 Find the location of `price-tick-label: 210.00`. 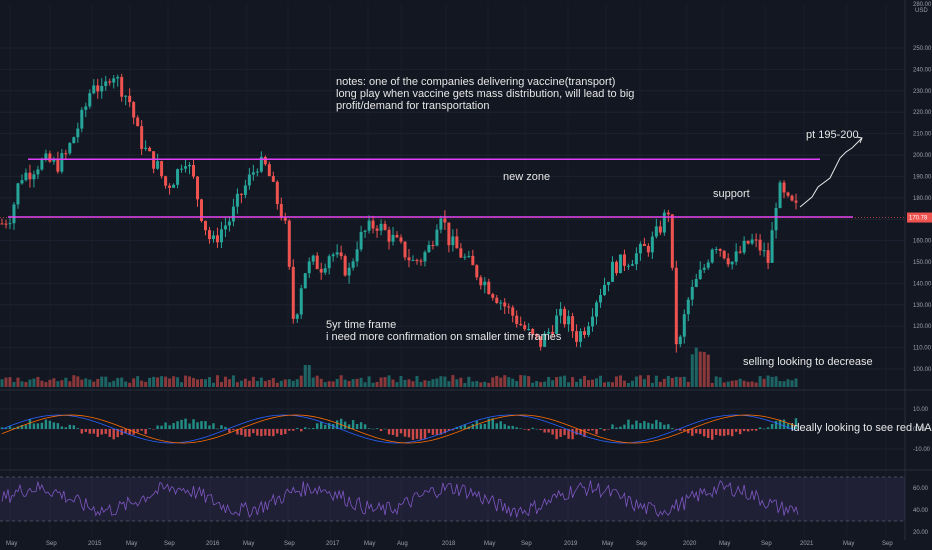

price-tick-label: 210.00 is located at coordinates (922, 135).